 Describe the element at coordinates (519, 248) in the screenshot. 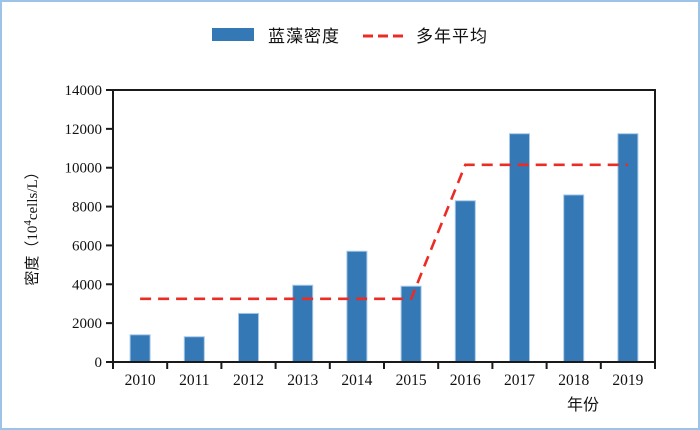

I see `bar-2017` at that location.